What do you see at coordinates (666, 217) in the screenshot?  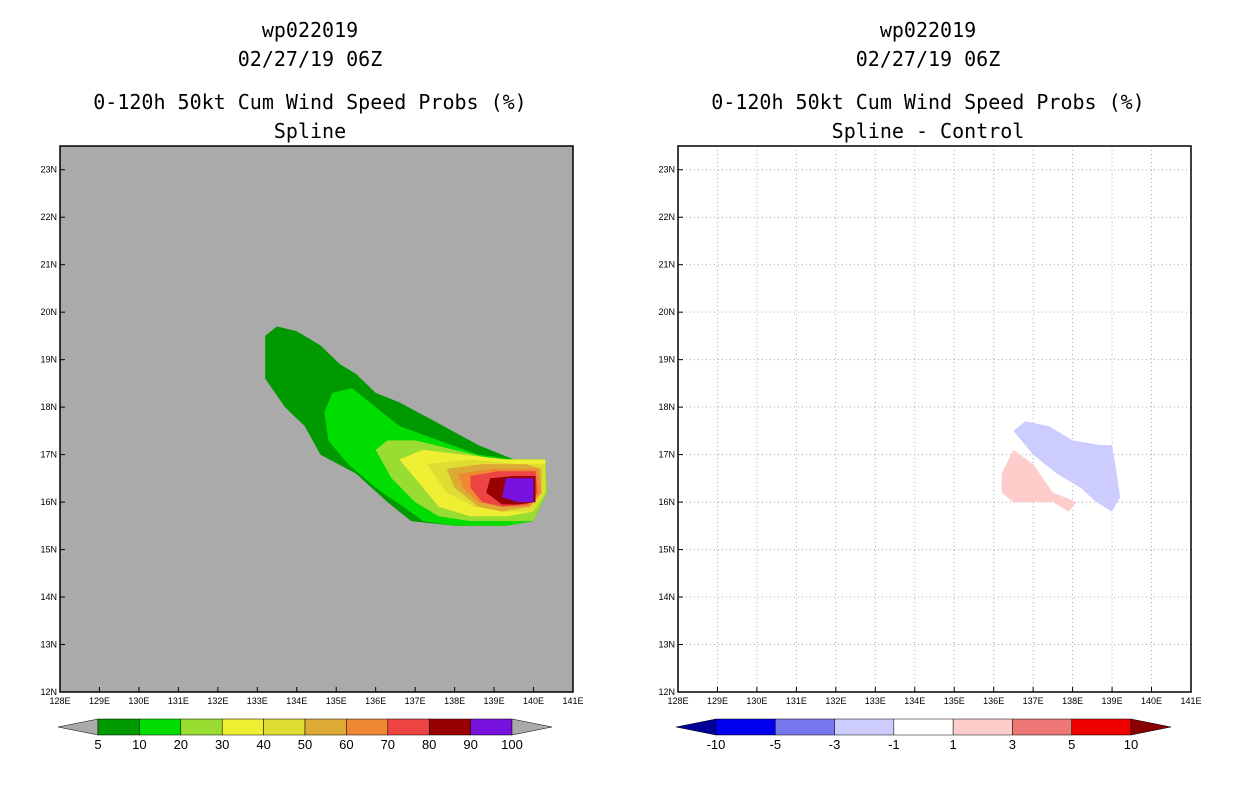 I see `right-y-tick-label: 22N` at bounding box center [666, 217].